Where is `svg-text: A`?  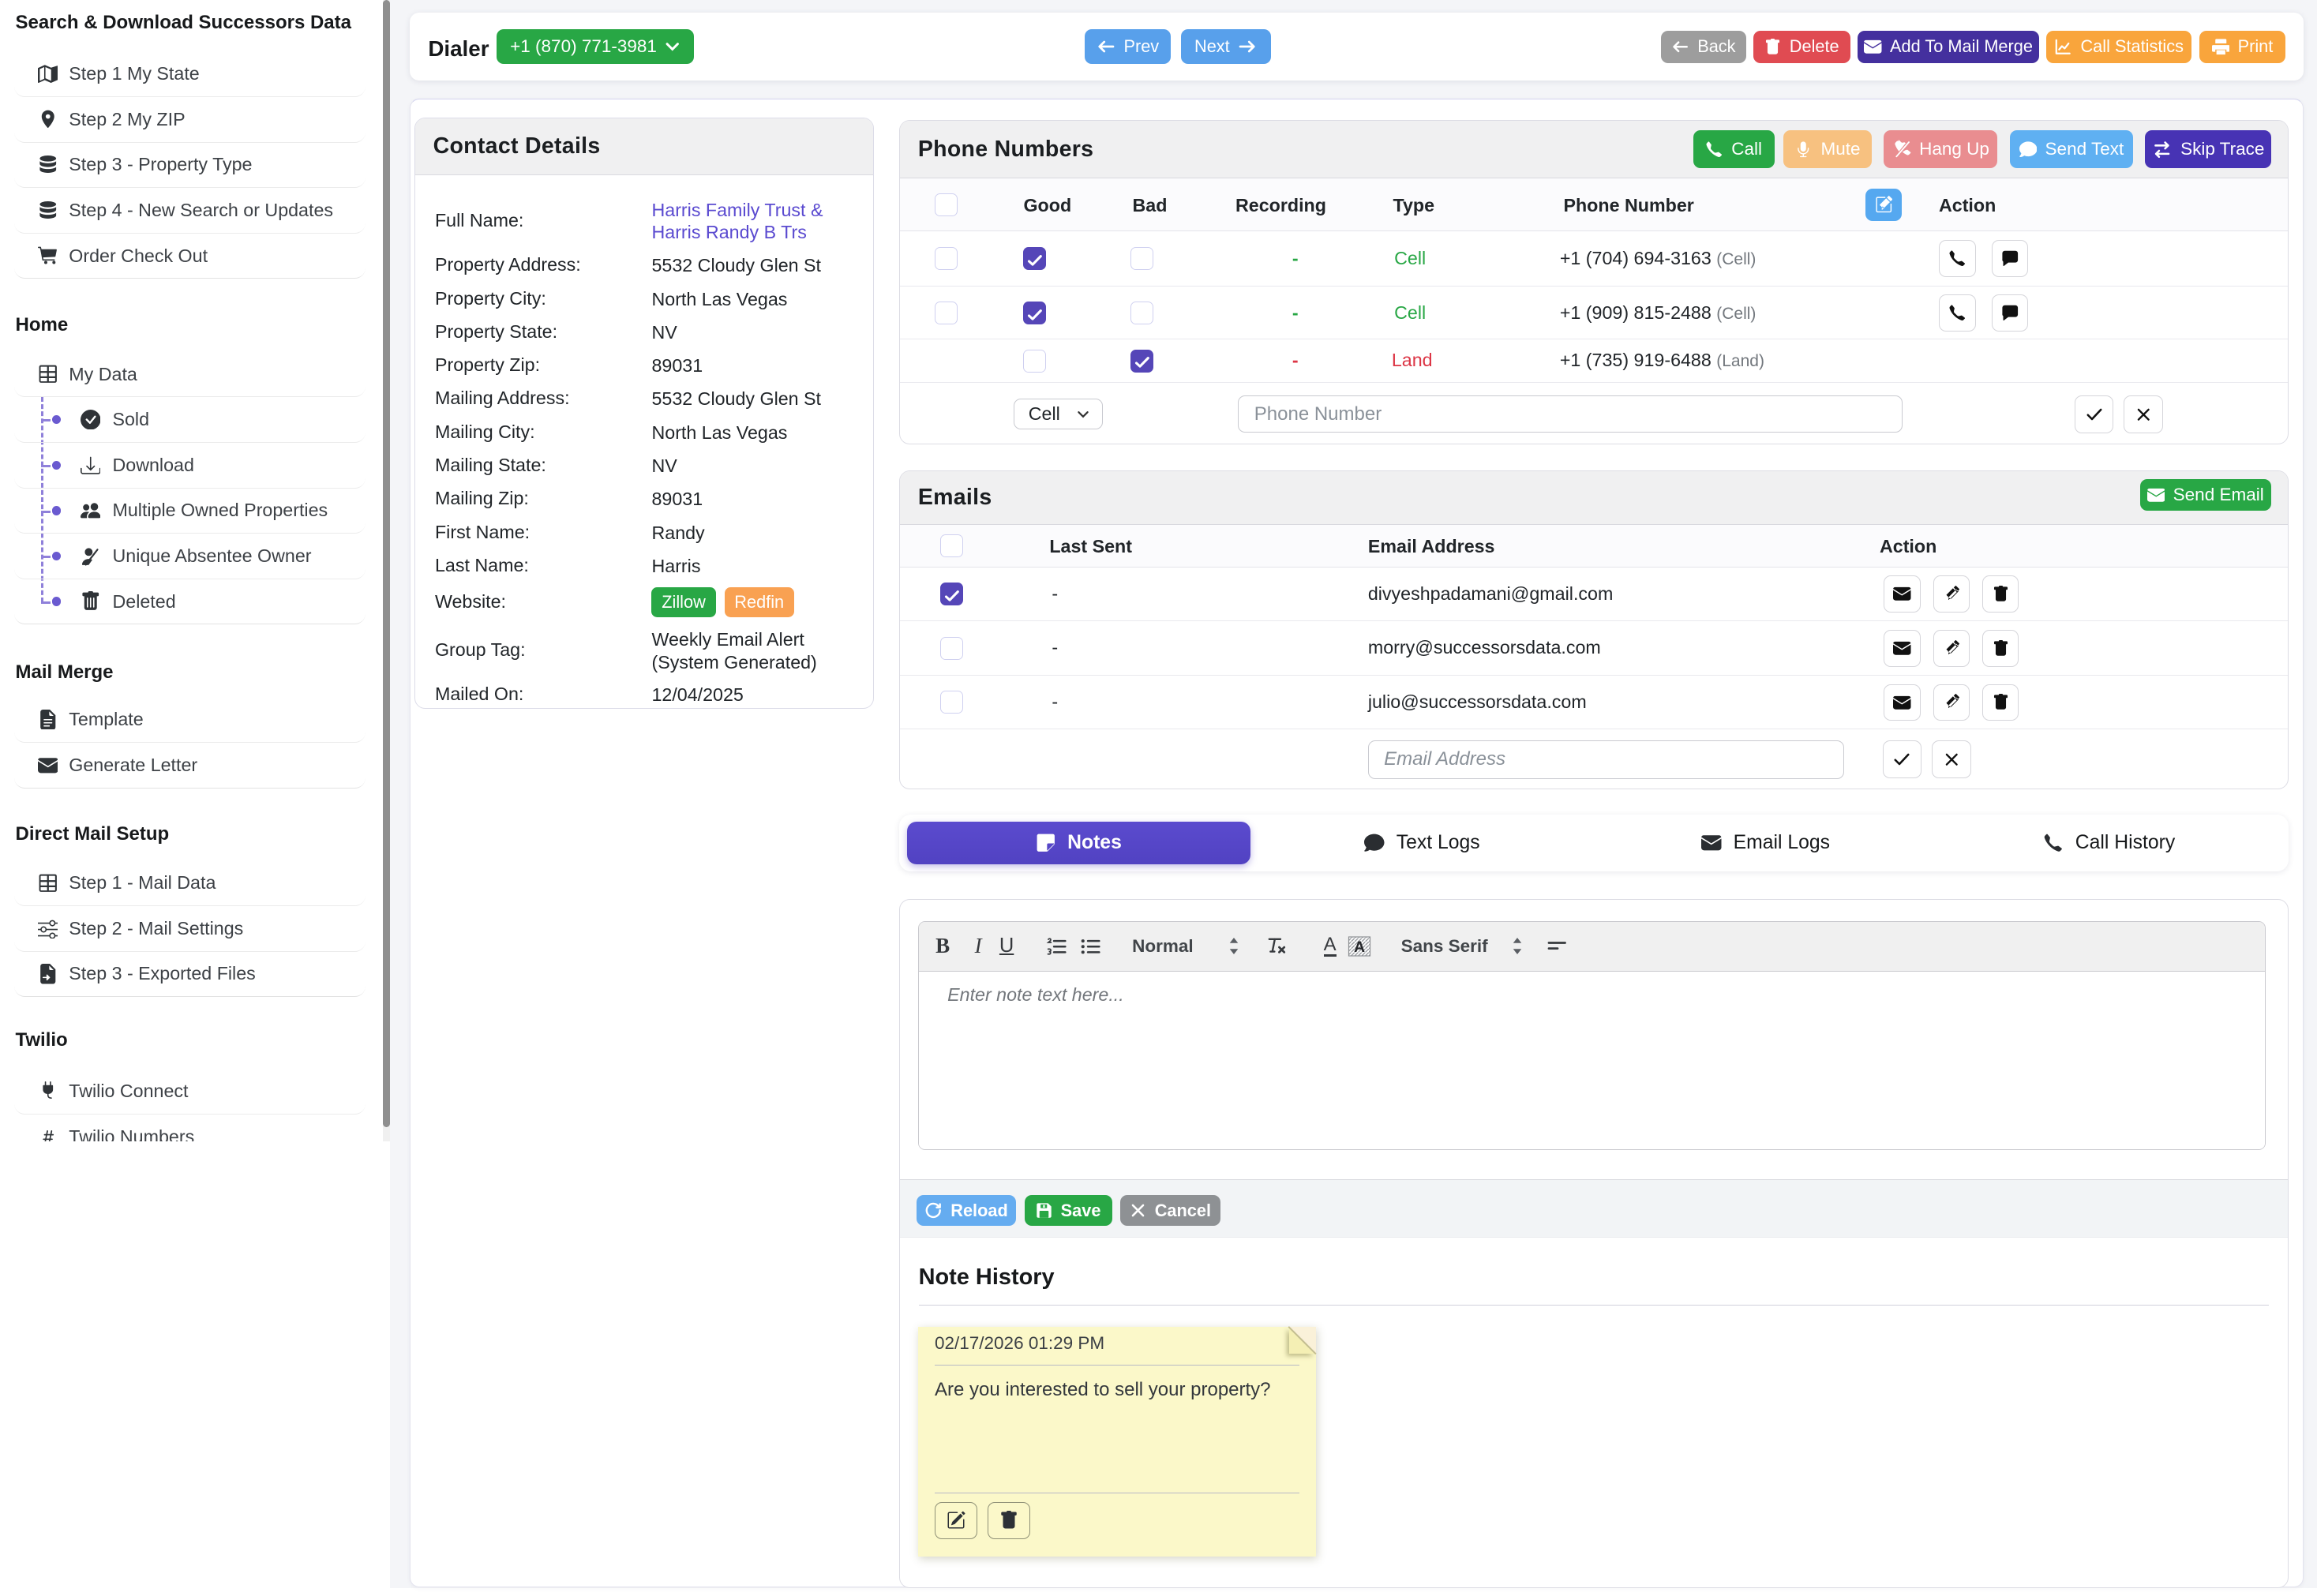 svg-text: A is located at coordinates (1359, 947).